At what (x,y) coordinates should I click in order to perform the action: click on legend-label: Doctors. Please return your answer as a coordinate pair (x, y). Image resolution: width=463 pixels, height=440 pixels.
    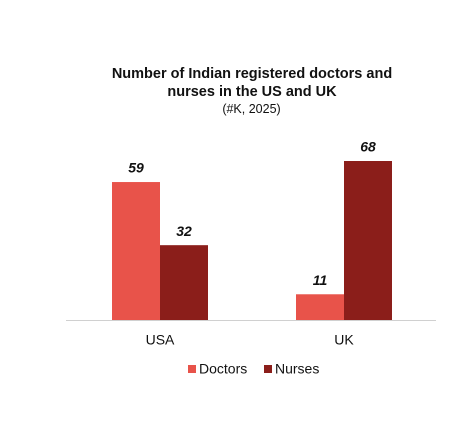
    Looking at the image, I should click on (223, 369).